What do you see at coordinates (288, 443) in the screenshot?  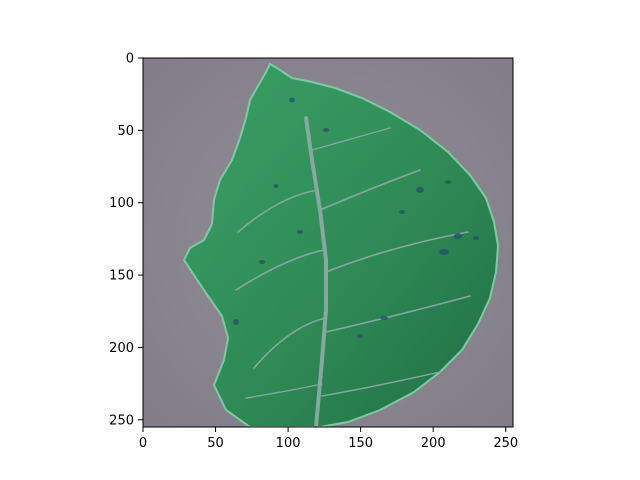 I see `x-tick-label: 100` at bounding box center [288, 443].